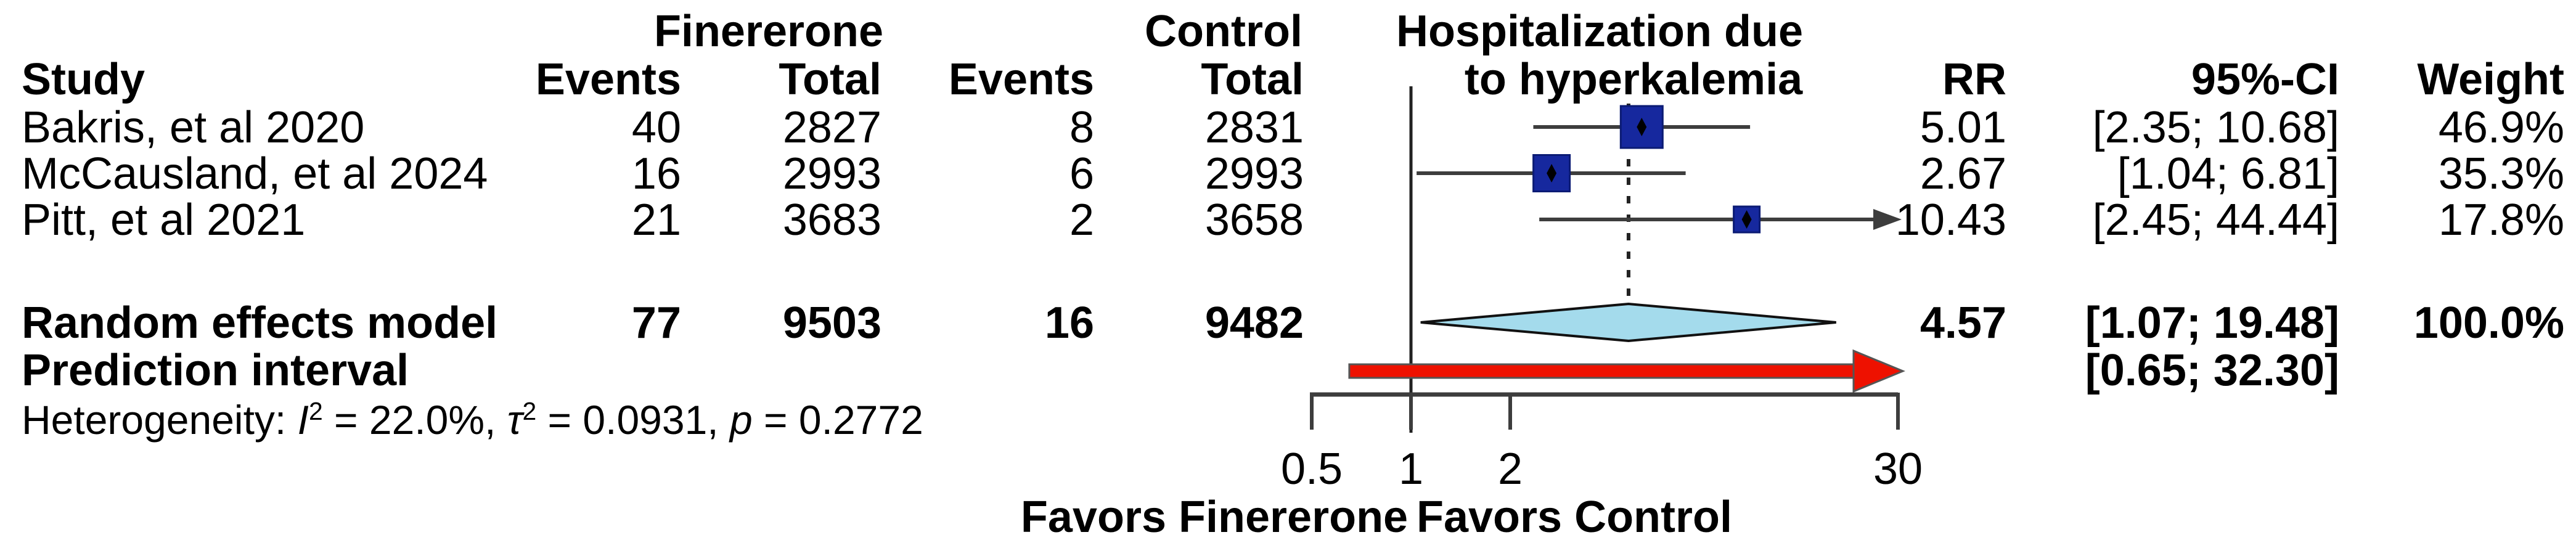  What do you see at coordinates (2228, 173) in the screenshot?
I see `ci-value: [1.04; 6.81]` at bounding box center [2228, 173].